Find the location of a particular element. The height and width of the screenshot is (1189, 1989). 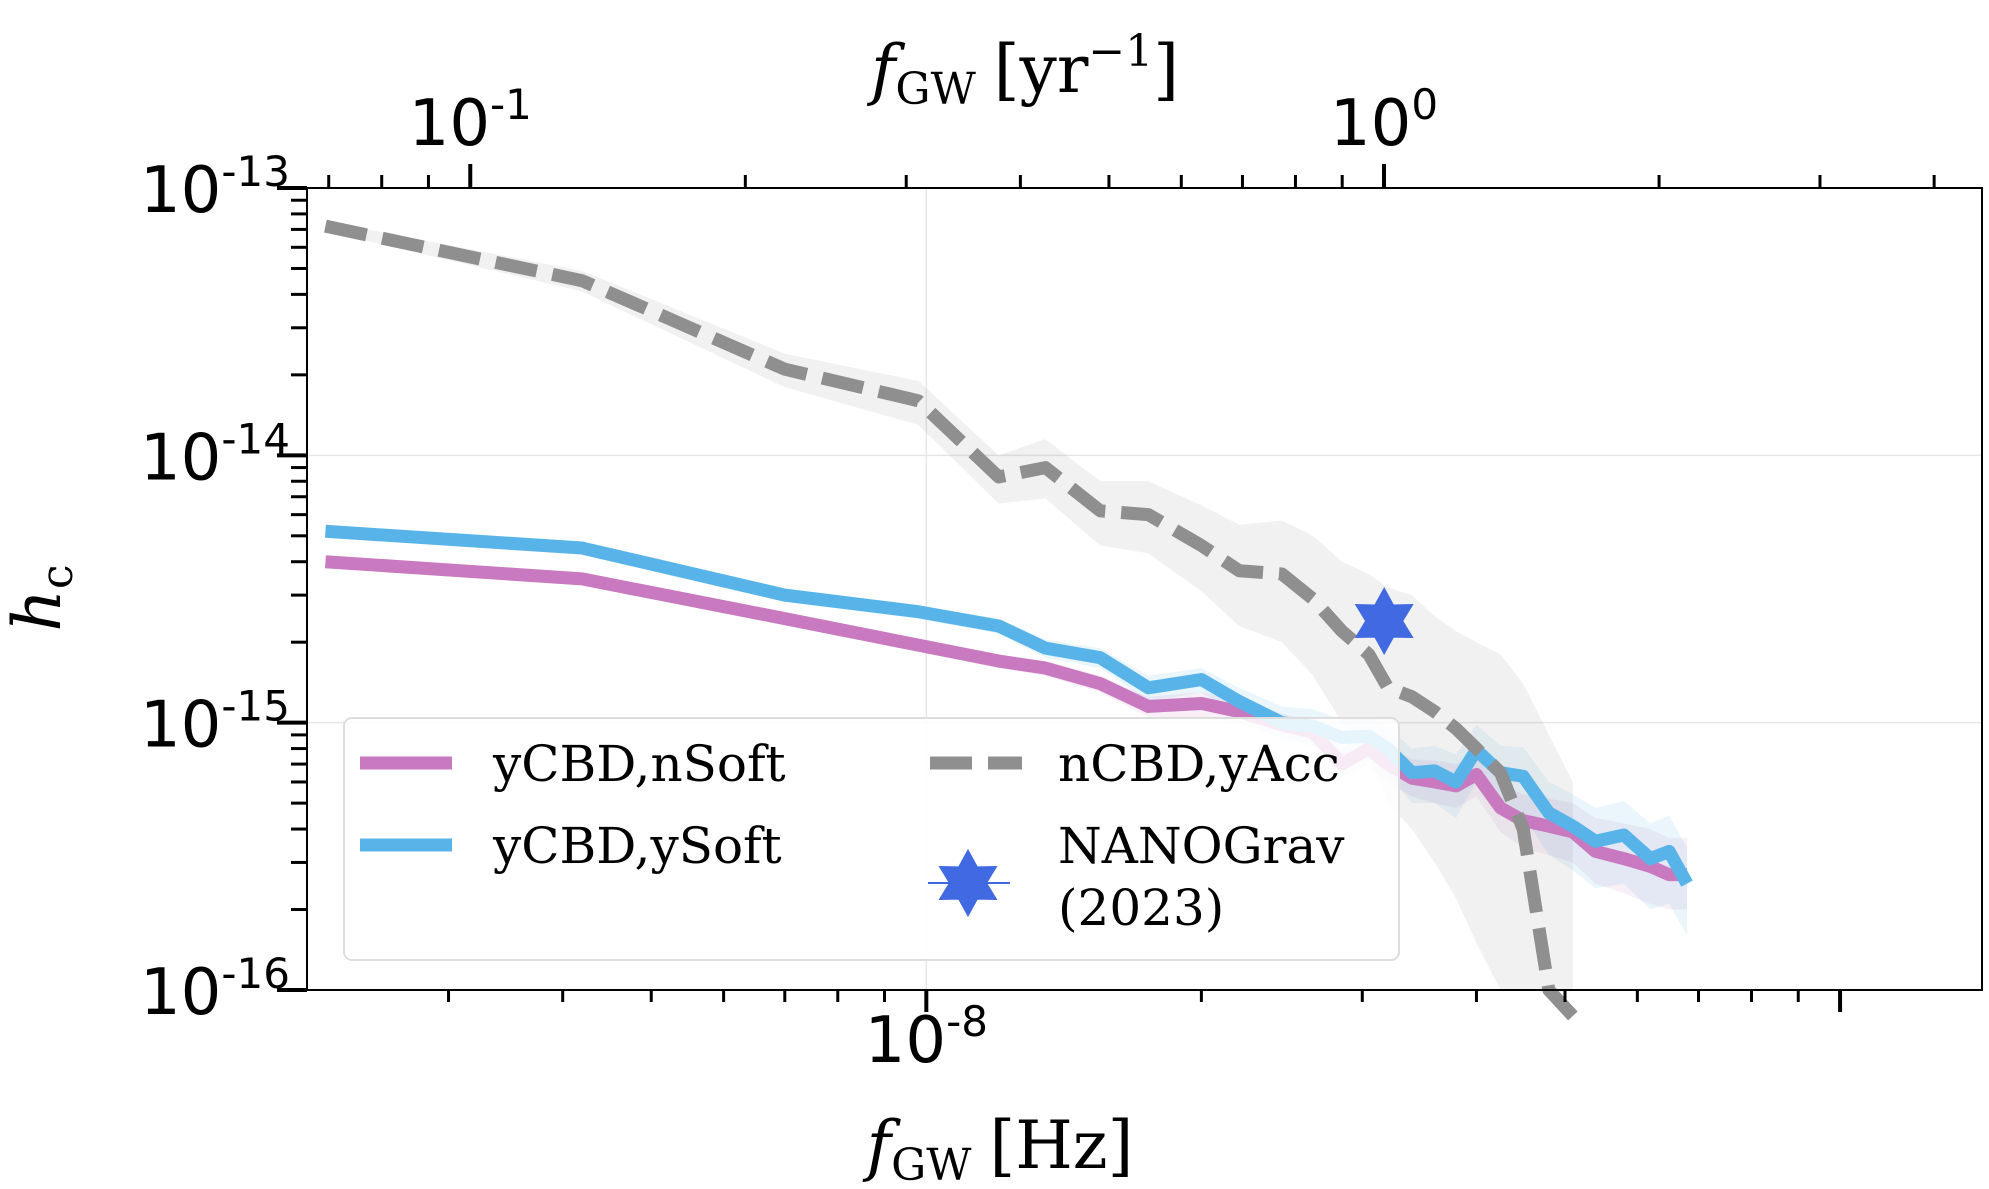

legend-box is located at coordinates (871, 839).